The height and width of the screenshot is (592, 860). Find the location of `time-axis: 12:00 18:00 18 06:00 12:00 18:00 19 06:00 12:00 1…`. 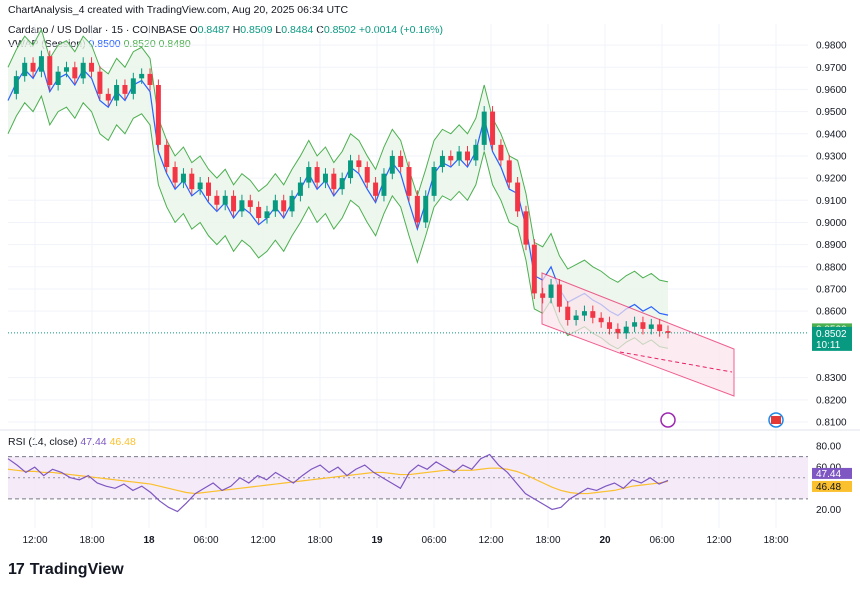

time-axis: 12:00 18:00 18 06:00 12:00 18:00 19 06:00 12:00 1… is located at coordinates (405, 540).